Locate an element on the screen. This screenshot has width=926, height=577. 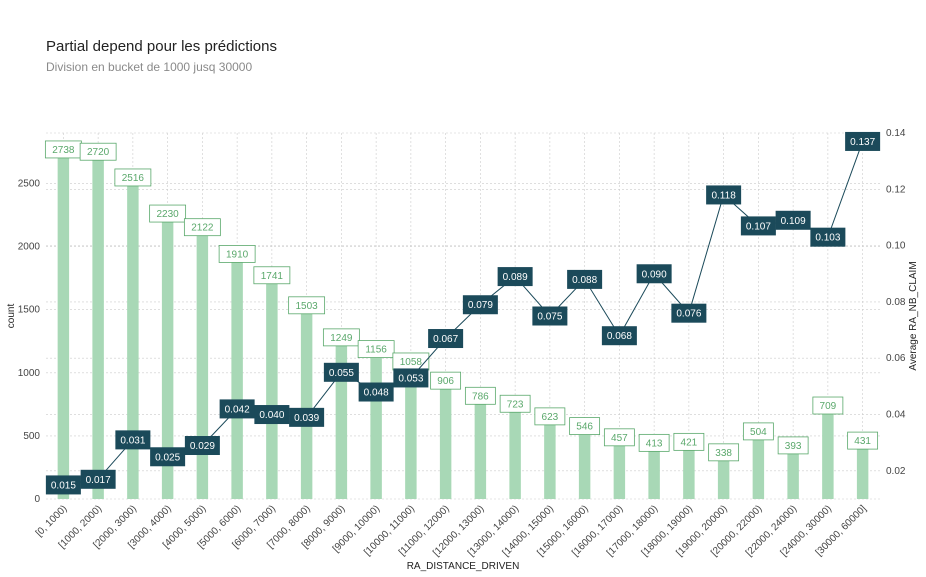
x-tick-label: [0, 1000) is located at coordinates (52, 521).